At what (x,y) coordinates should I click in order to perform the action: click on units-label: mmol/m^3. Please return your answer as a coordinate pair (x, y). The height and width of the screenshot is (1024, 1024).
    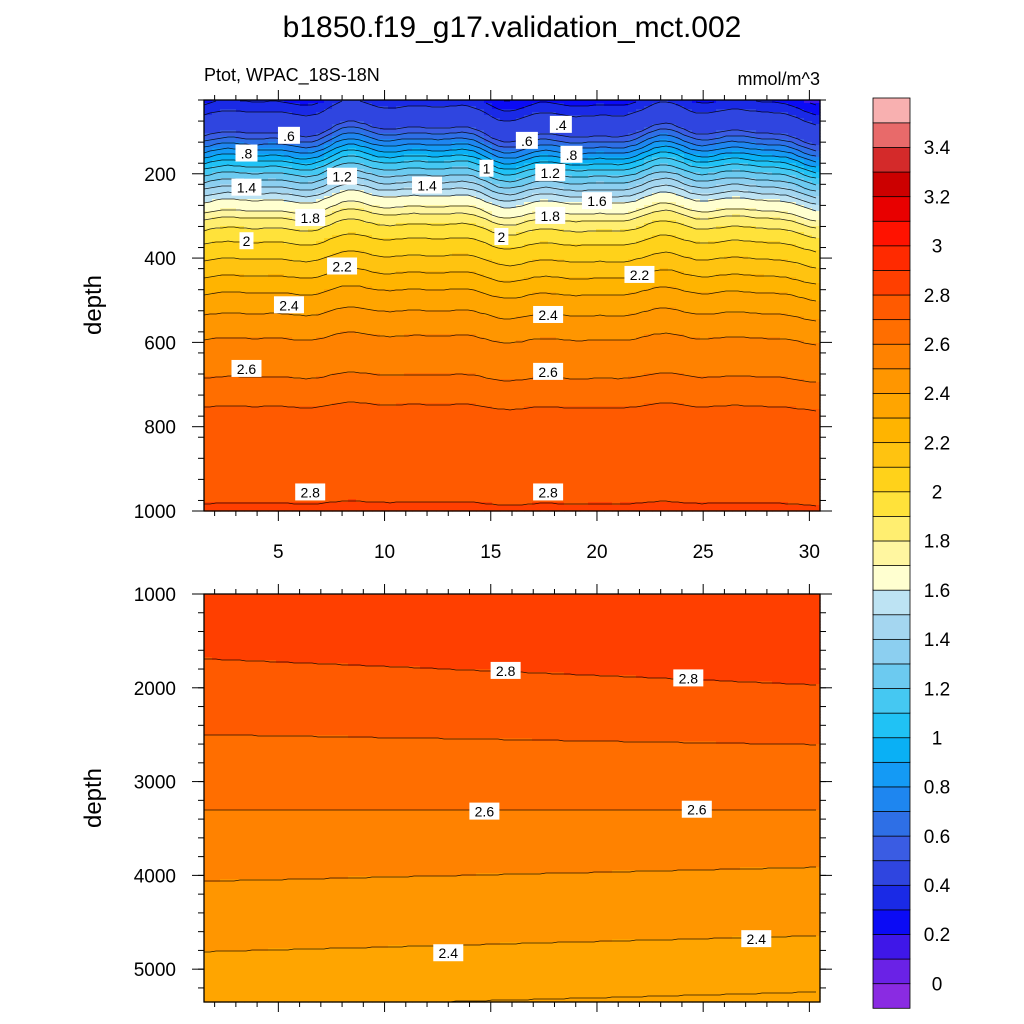
    Looking at the image, I should click on (779, 79).